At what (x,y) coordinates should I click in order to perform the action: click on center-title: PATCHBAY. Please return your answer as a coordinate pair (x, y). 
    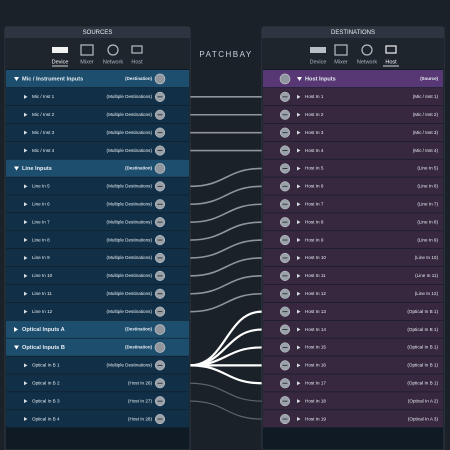
    Looking at the image, I should click on (225, 54).